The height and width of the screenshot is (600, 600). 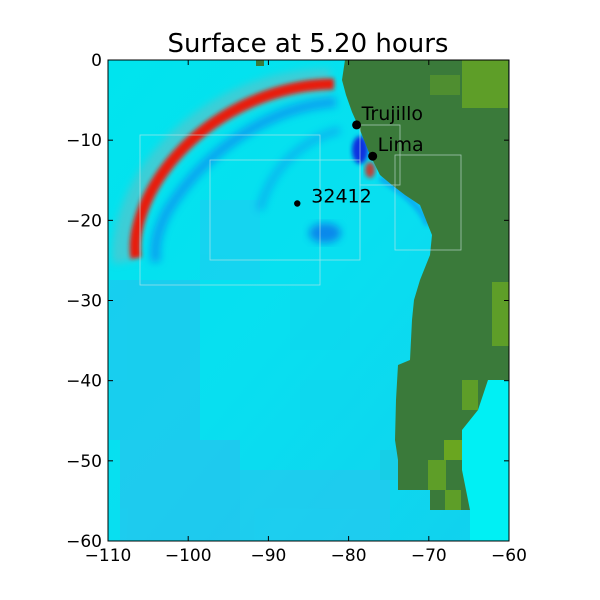 What do you see at coordinates (84, 542) in the screenshot?
I see `y-tick-label: −60` at bounding box center [84, 542].